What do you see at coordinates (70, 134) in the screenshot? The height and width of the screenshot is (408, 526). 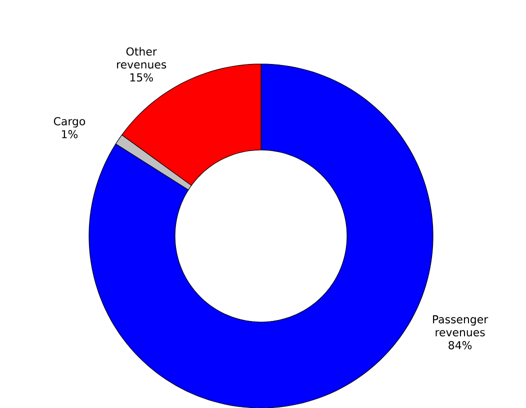 I see `data-label: 1%` at bounding box center [70, 134].